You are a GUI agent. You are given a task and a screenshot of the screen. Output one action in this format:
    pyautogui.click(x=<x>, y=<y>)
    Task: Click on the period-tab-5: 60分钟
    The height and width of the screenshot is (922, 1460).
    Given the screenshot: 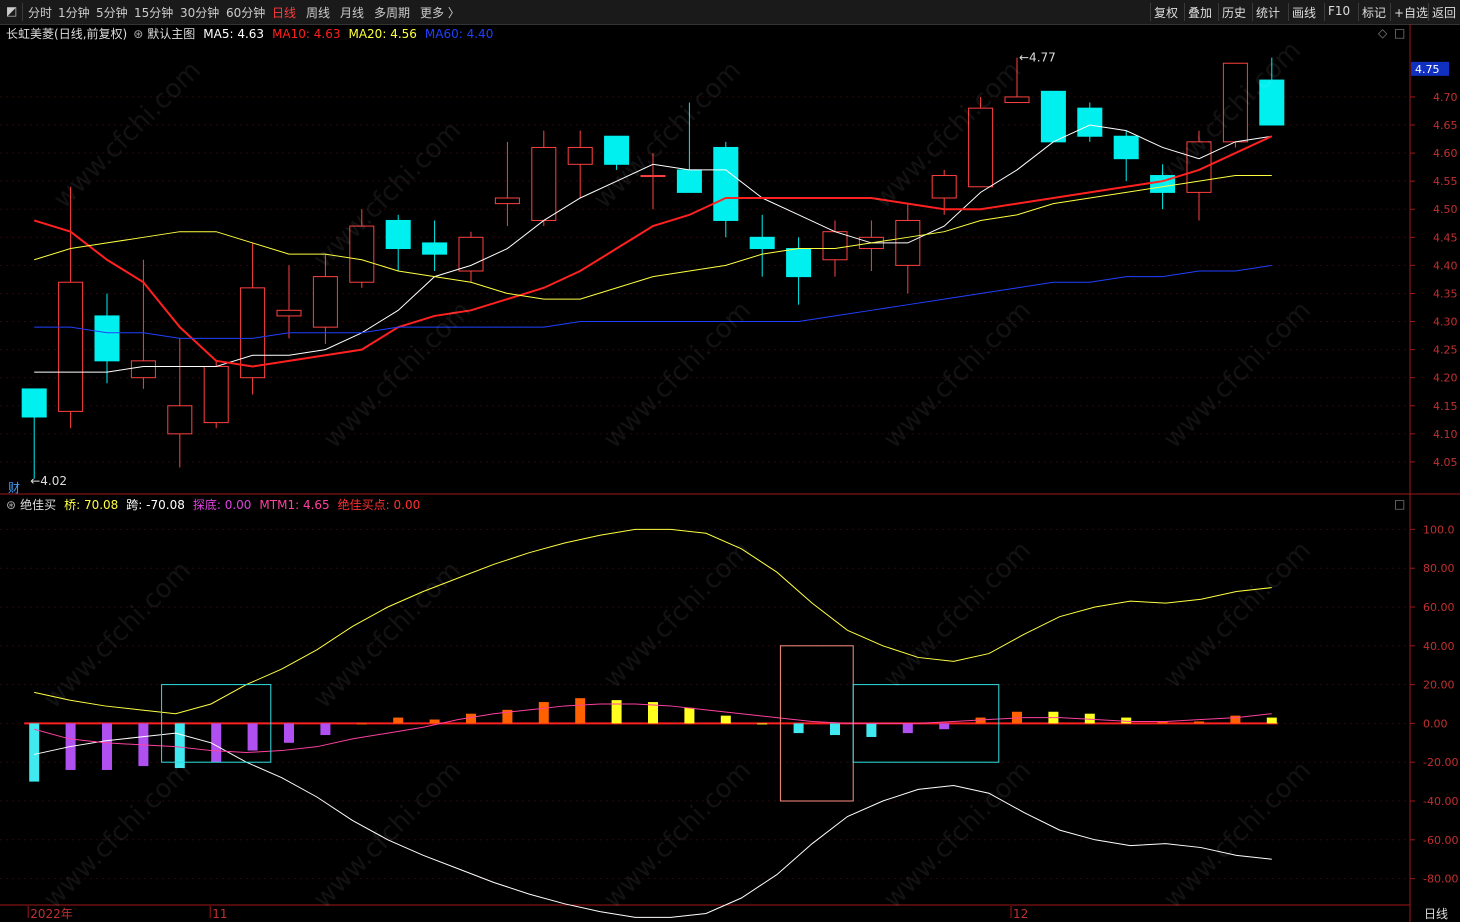 What is the action you would take?
    pyautogui.click(x=245, y=12)
    